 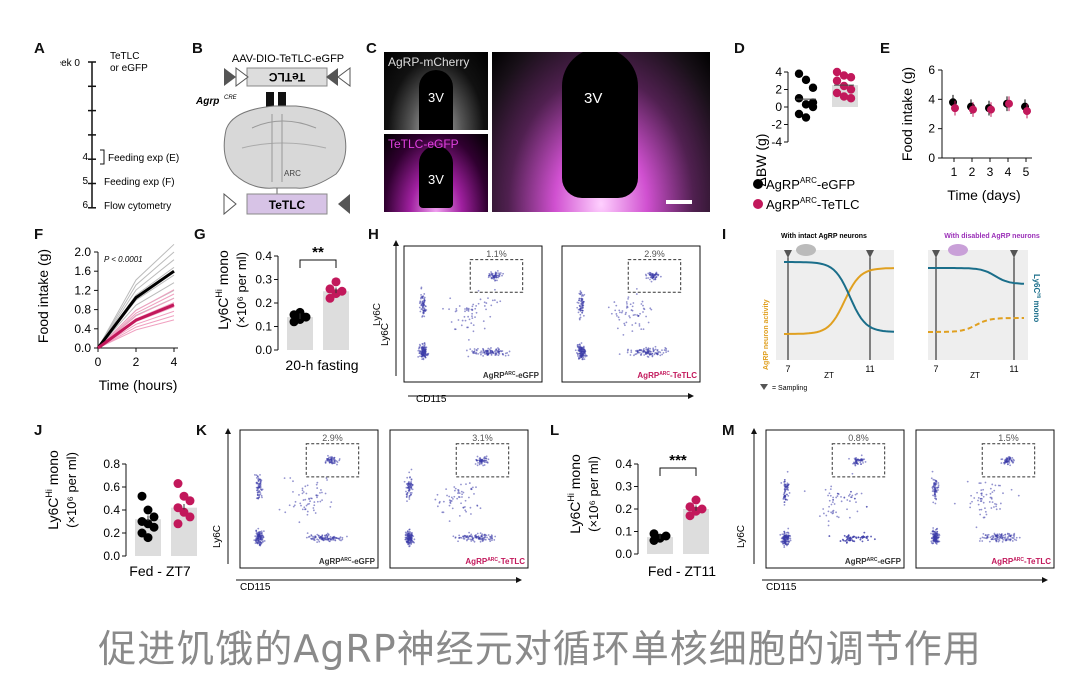 What do you see at coordinates (111, 533) in the screenshot?
I see `y-tick-label: 0.2` at bounding box center [111, 533].